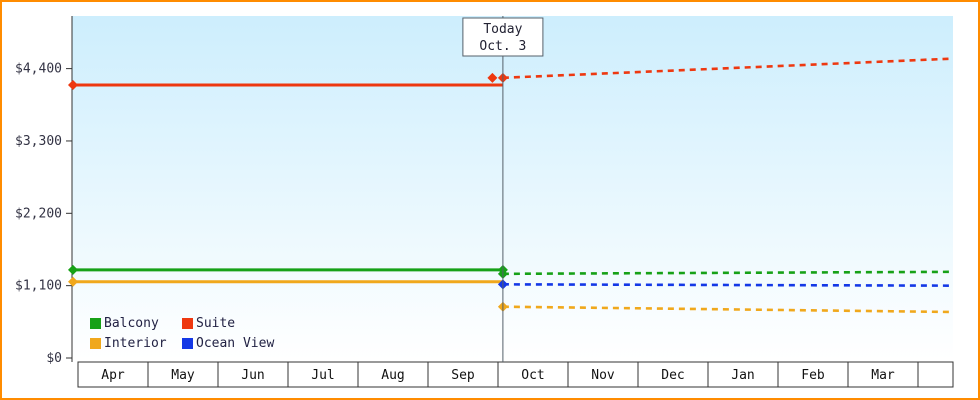 This screenshot has height=400, width=980. What do you see at coordinates (73, 269) in the screenshot?
I see `price-marker-balcony` at bounding box center [73, 269].